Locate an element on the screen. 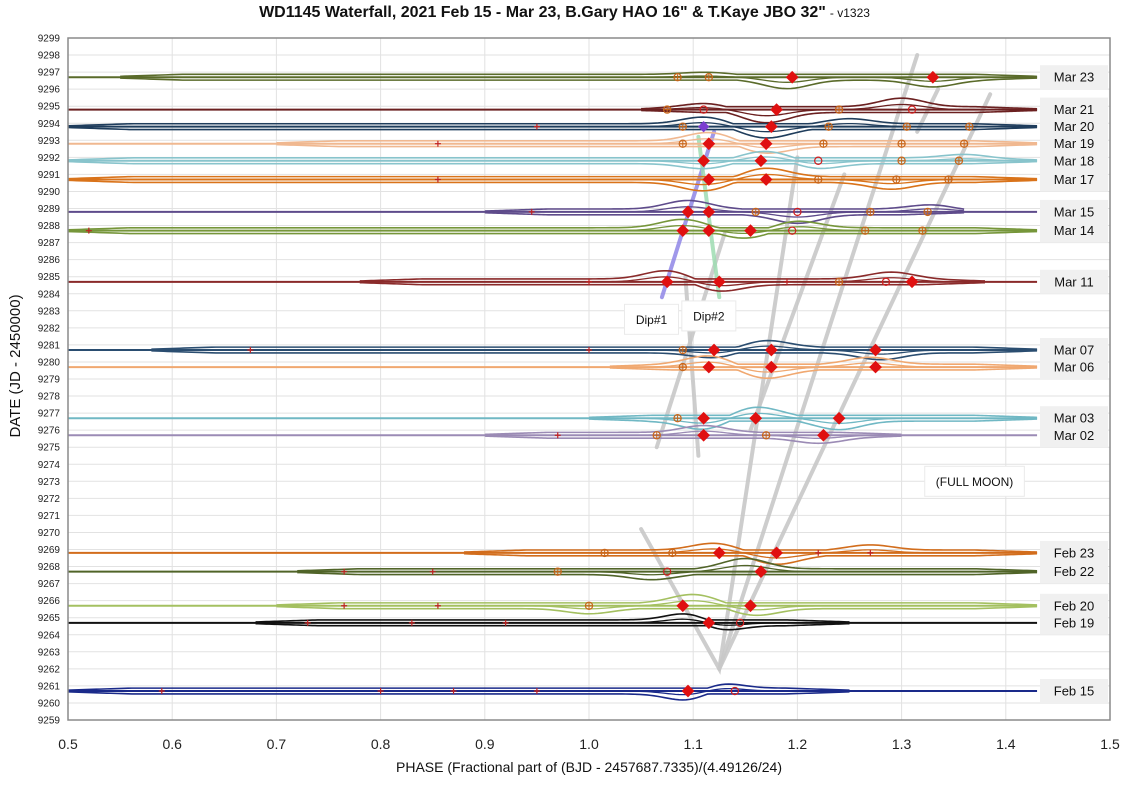 This screenshot has height=787, width=1129. y-tick-label: 9276 is located at coordinates (49, 431).